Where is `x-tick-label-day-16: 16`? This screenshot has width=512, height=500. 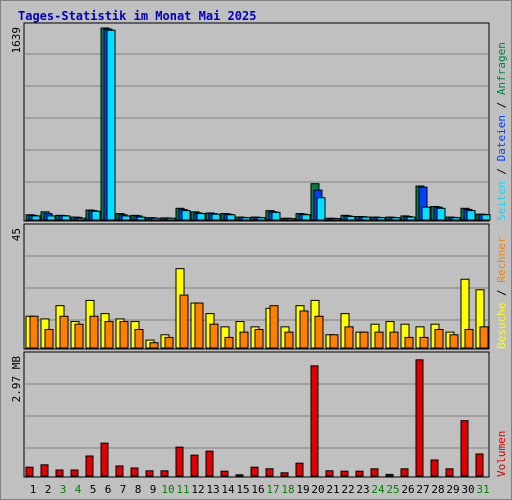 x-tick-label-day-16: 16 is located at coordinates (257, 489).